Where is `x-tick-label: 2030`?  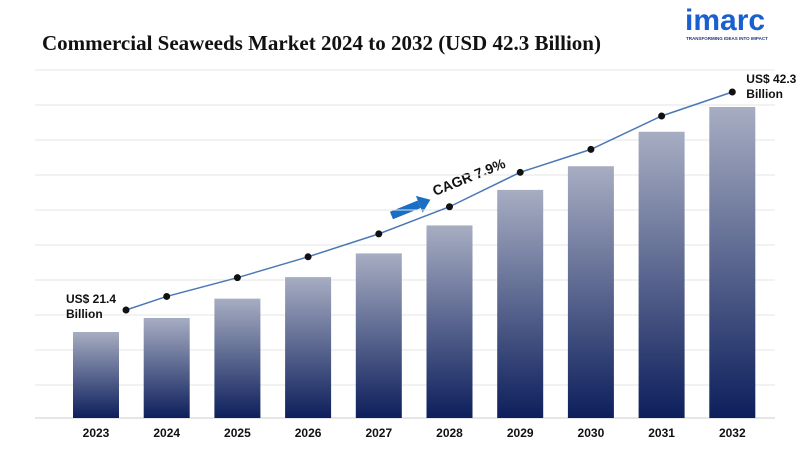
x-tick-label: 2030 is located at coordinates (591, 433).